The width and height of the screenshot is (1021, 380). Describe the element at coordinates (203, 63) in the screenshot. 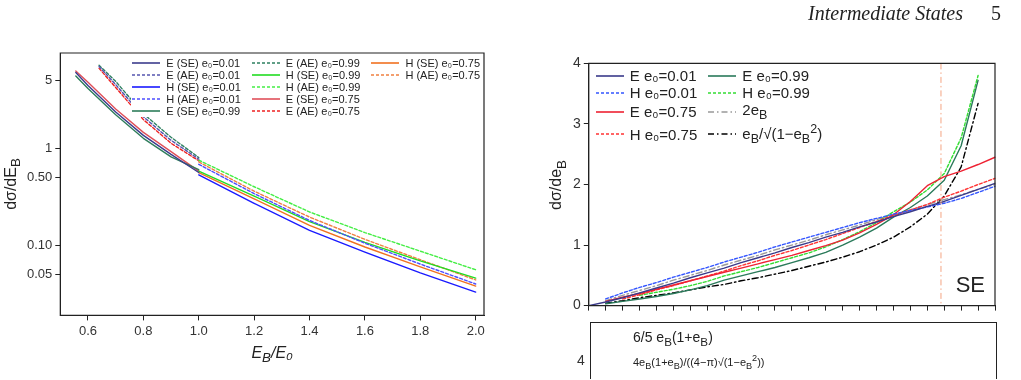

I see `legend-label: E (SE) e₀=0.01` at that location.